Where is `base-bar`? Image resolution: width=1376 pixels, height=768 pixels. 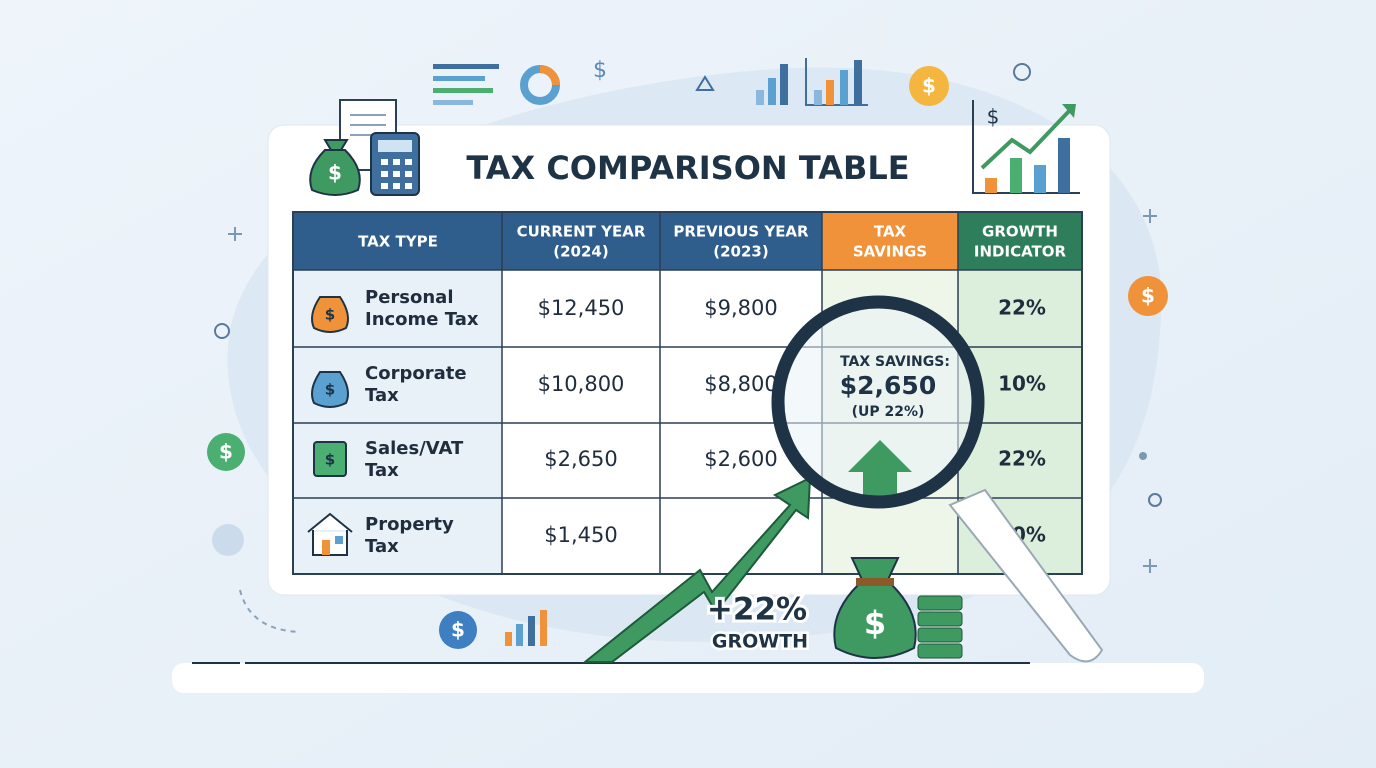 base-bar is located at coordinates (688, 678).